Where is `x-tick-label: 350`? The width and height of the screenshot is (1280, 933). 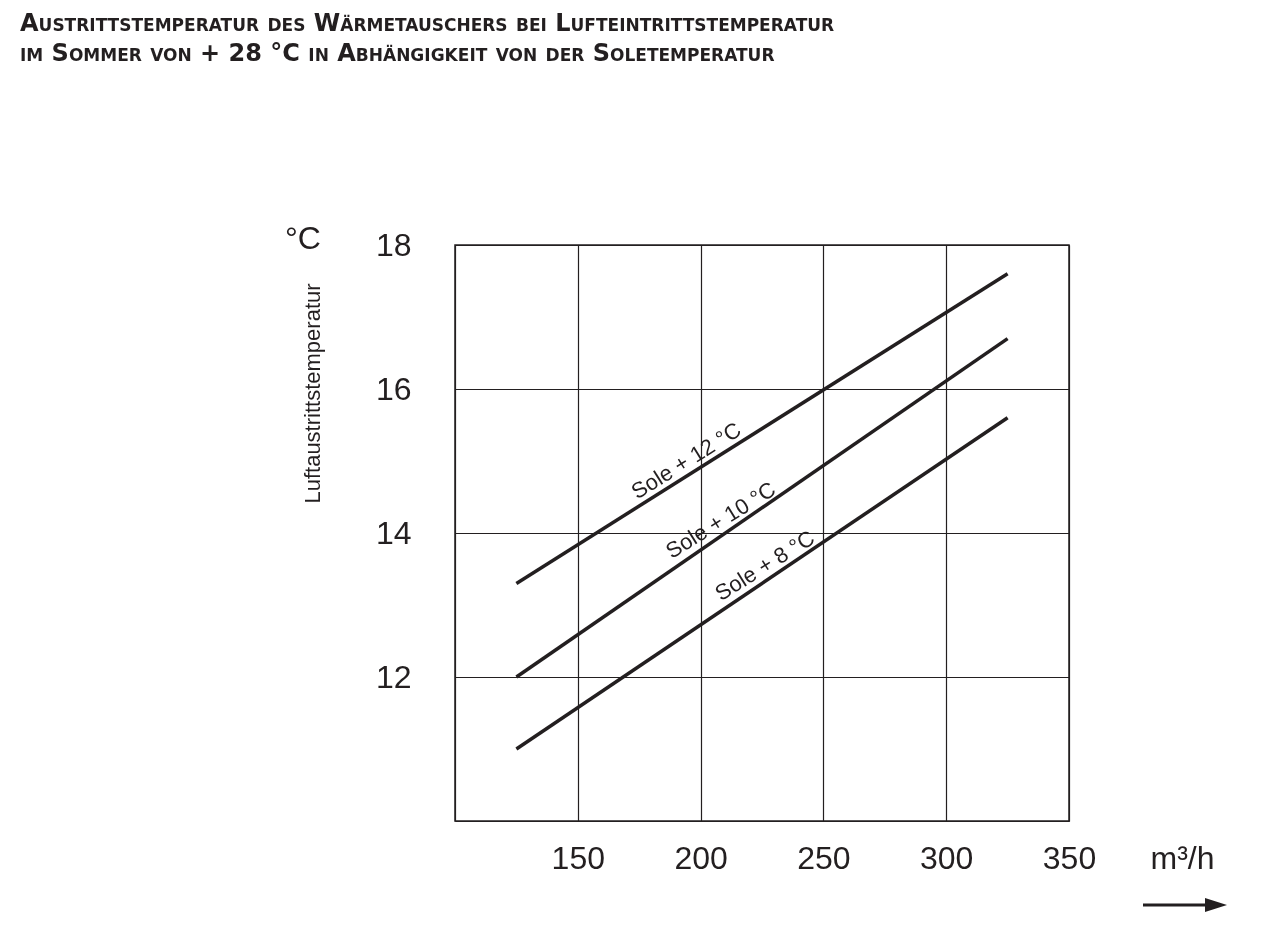 x-tick-label: 350 is located at coordinates (1069, 857).